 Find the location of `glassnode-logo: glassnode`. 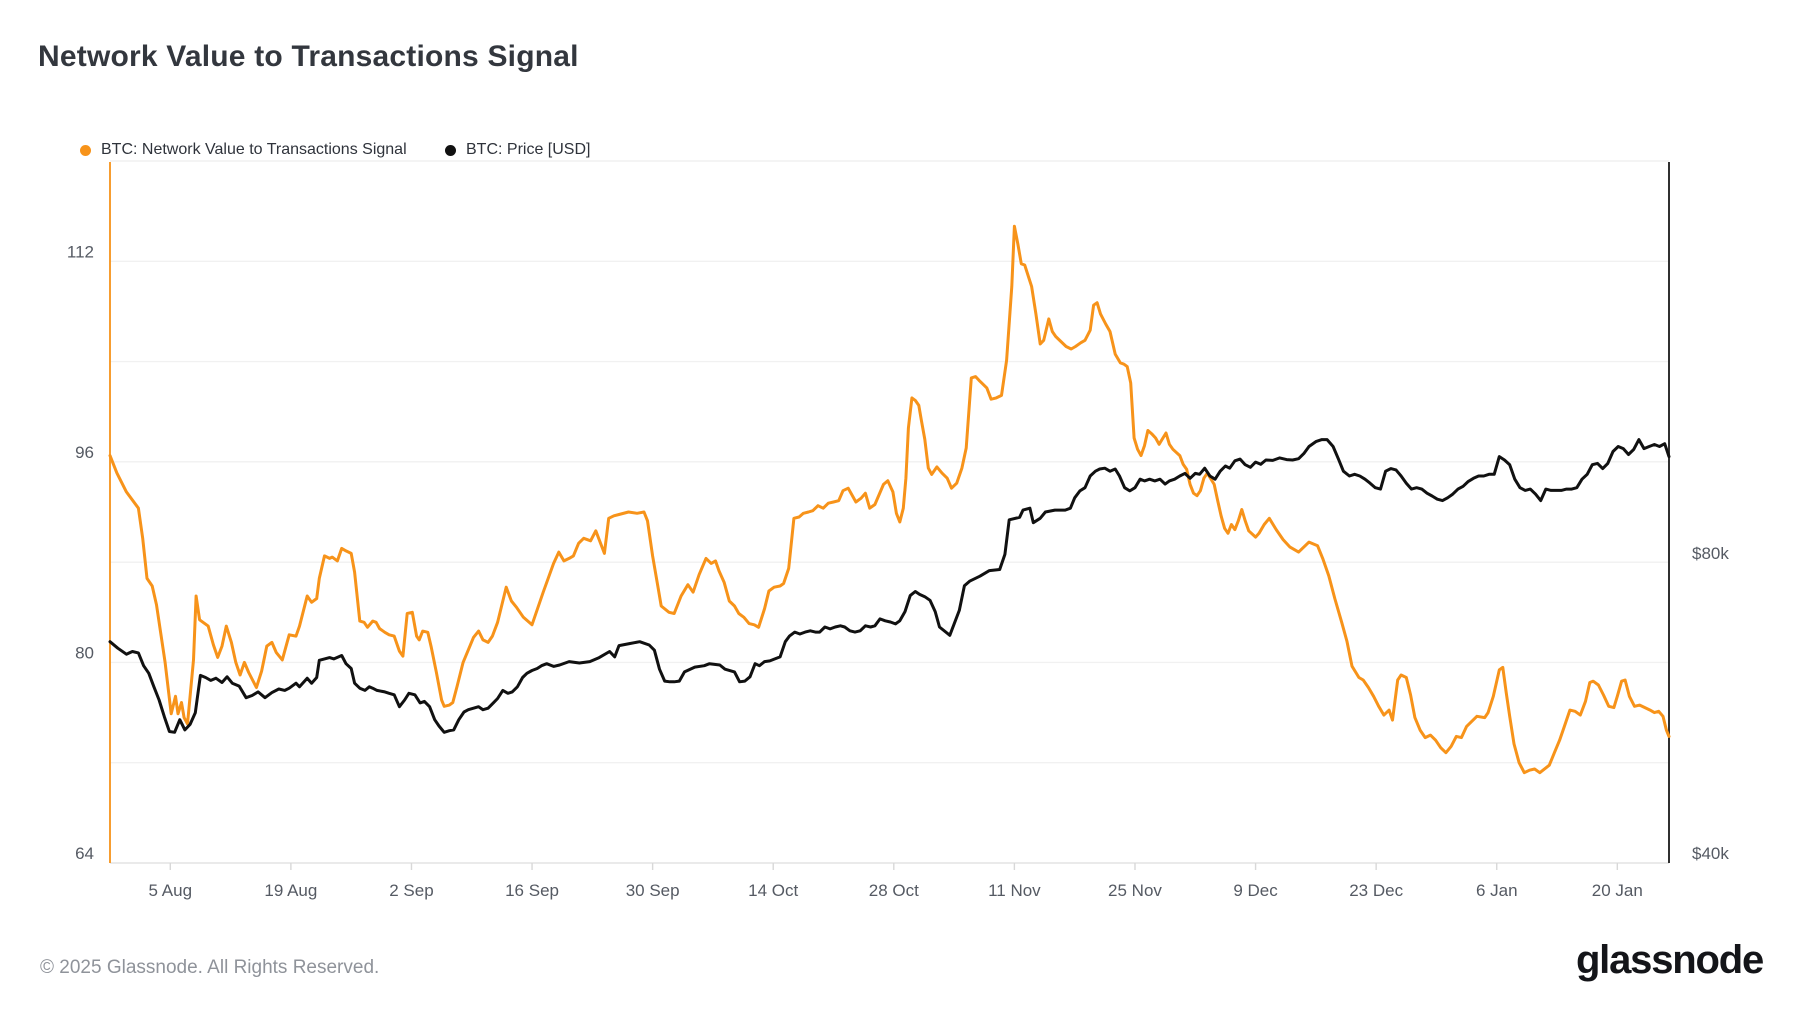

glassnode-logo: glassnode is located at coordinates (1669, 960).